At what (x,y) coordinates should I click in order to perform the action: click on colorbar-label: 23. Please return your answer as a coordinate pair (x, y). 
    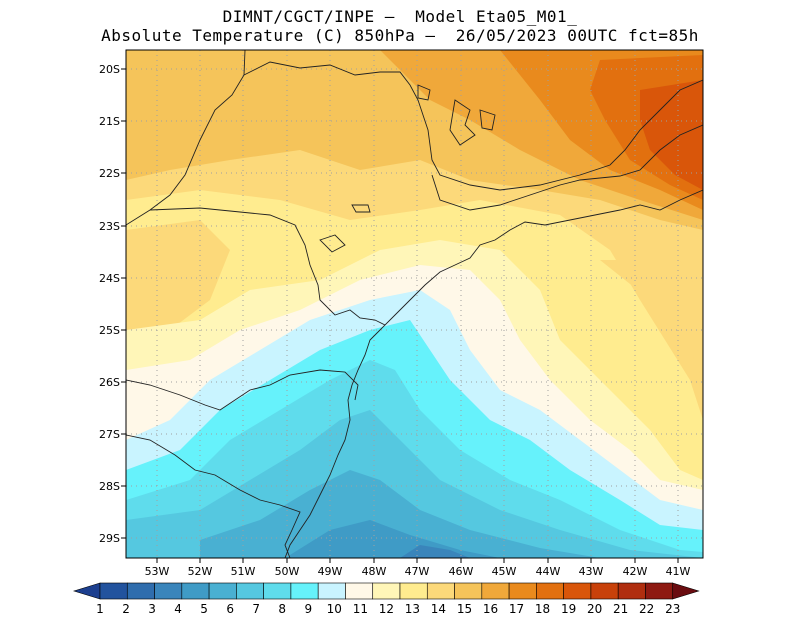
    Looking at the image, I should click on (672, 609).